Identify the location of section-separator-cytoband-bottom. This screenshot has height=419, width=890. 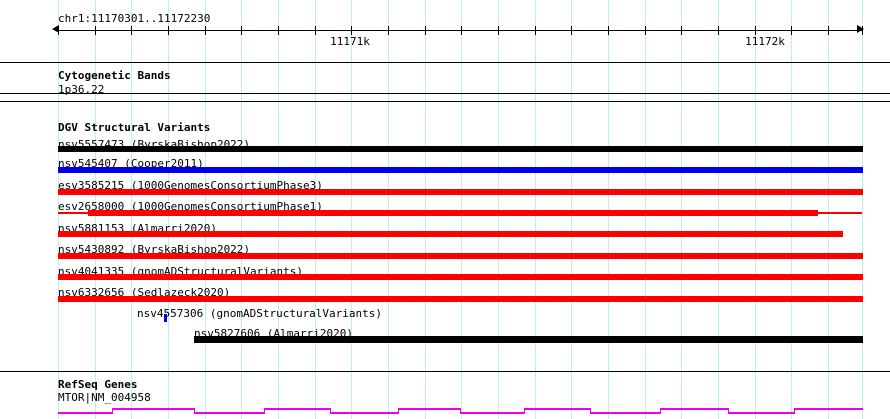
(445, 101).